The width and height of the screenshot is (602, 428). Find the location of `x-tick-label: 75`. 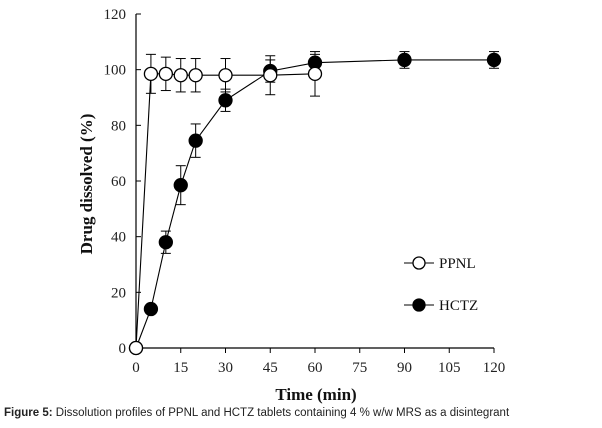

x-tick-label: 75 is located at coordinates (359, 368).